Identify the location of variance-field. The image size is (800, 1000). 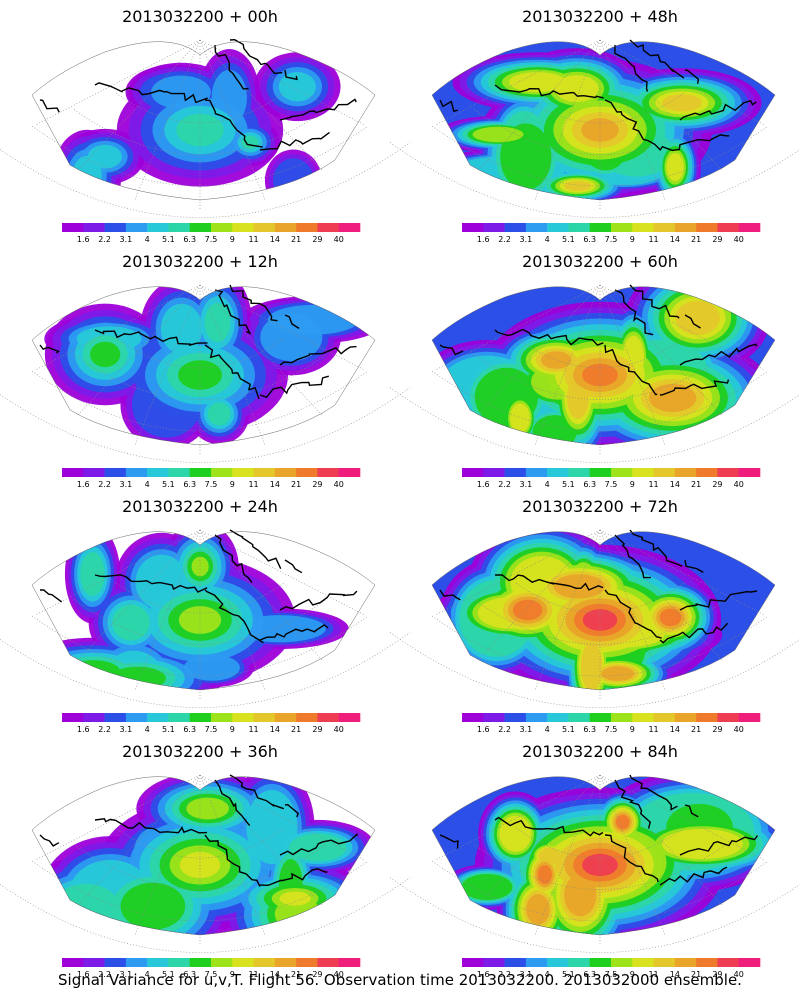
(603, 121).